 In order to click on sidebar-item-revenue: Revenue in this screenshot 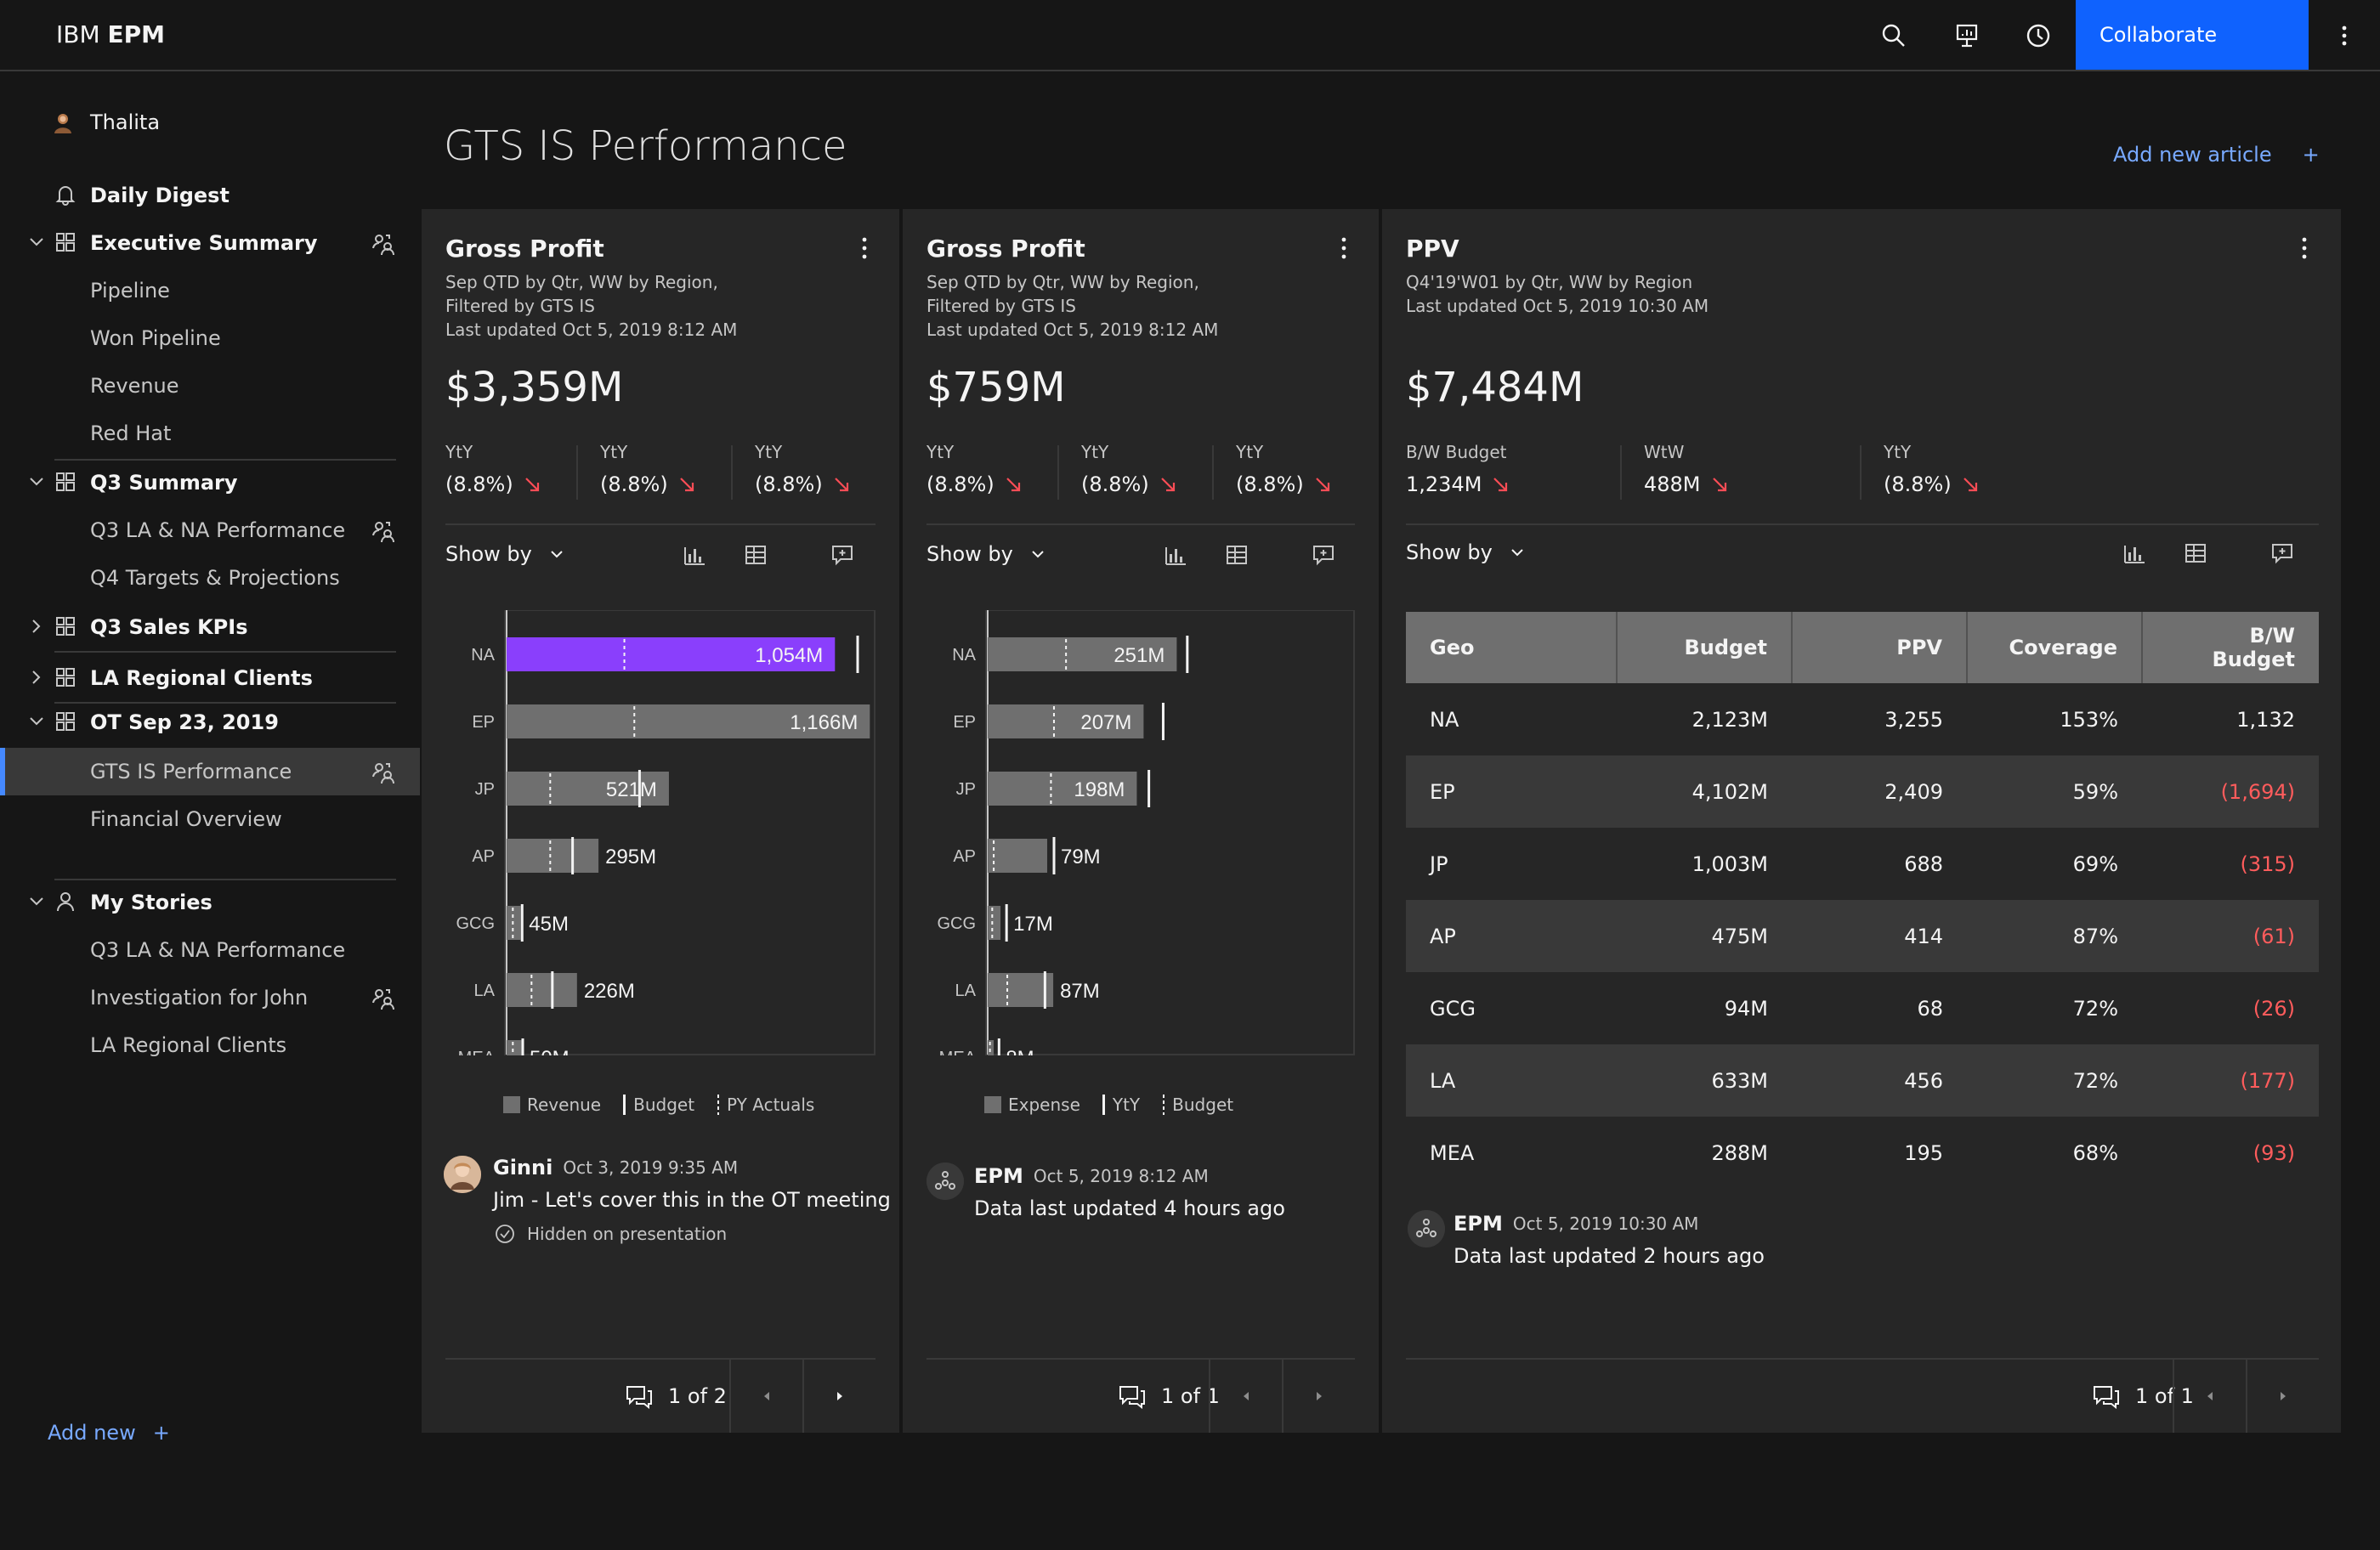, I will do `click(210, 386)`.